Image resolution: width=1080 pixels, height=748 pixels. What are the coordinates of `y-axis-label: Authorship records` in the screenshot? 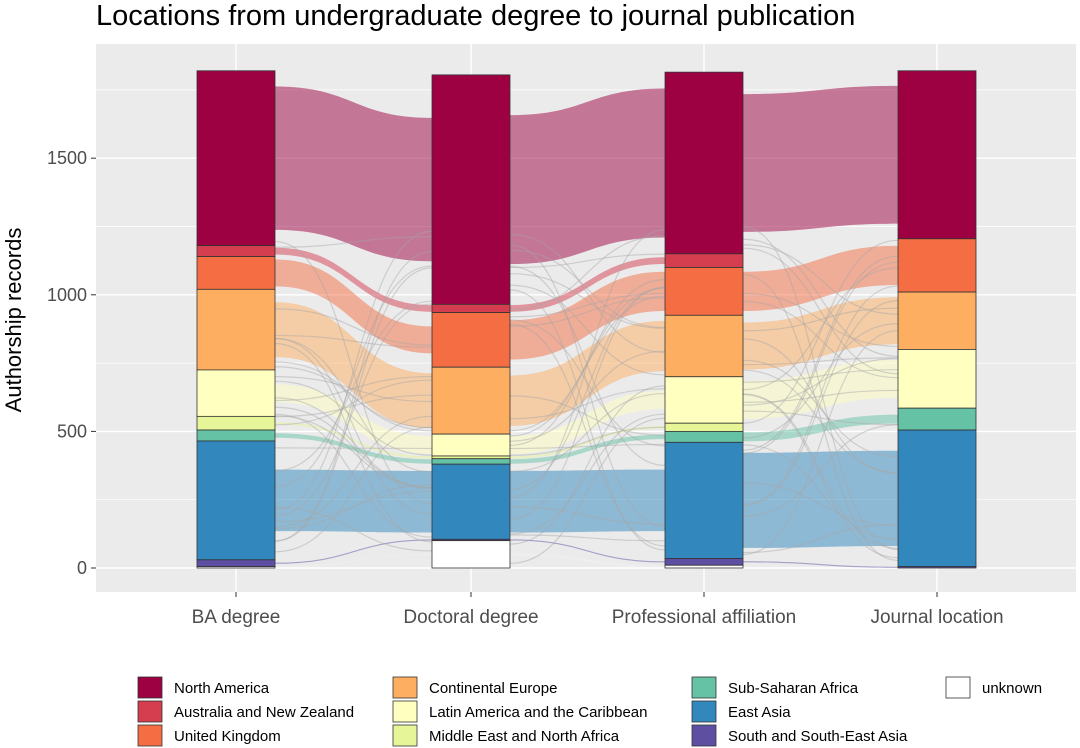 It's located at (13, 320).